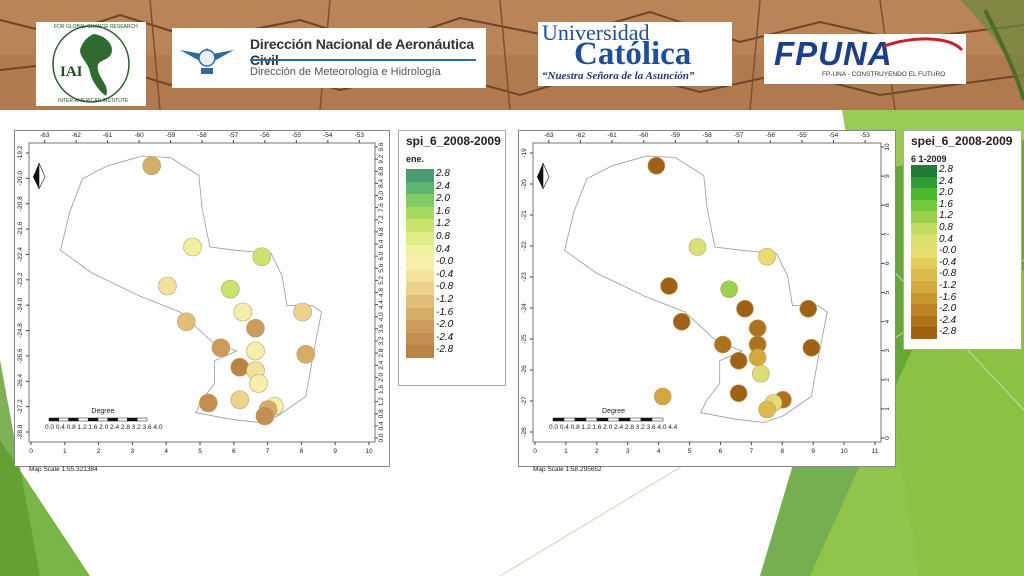 Image resolution: width=1024 pixels, height=576 pixels. What do you see at coordinates (453, 141) in the screenshot?
I see `spi-legend-title: spi_6_2008-2009` at bounding box center [453, 141].